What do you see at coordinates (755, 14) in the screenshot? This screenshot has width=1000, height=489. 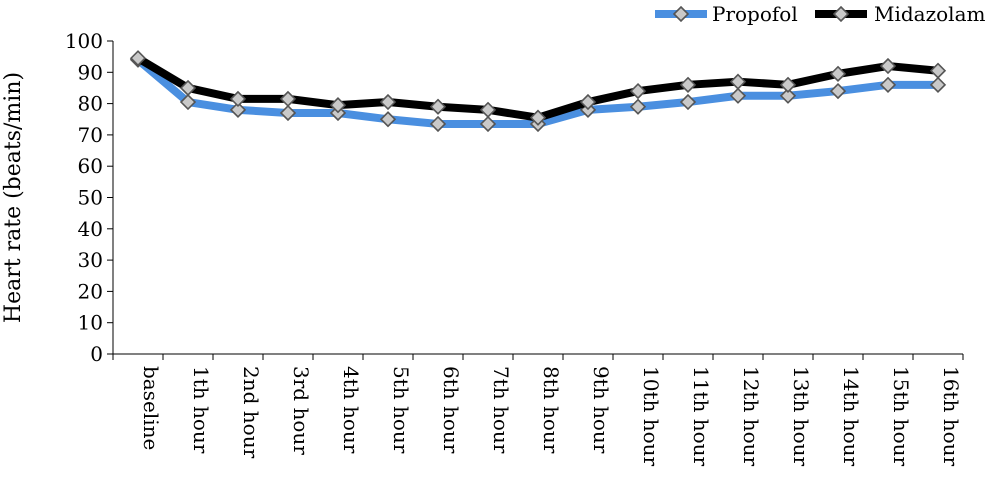 I see `legend-label-propofol: Propofol` at bounding box center [755, 14].